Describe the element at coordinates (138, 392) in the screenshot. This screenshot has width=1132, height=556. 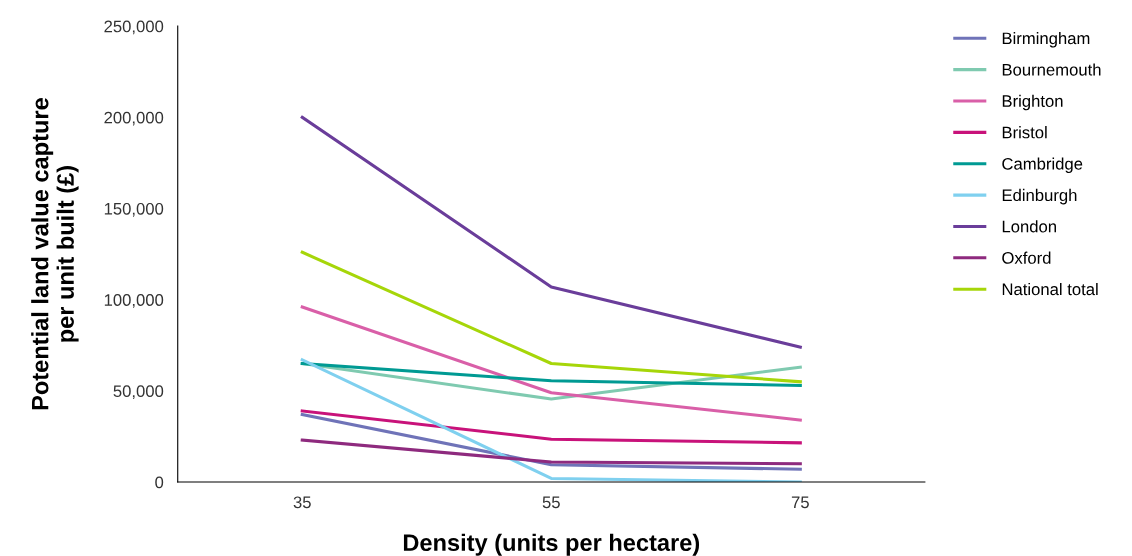
I see `y-tick-label: 50,000` at that location.